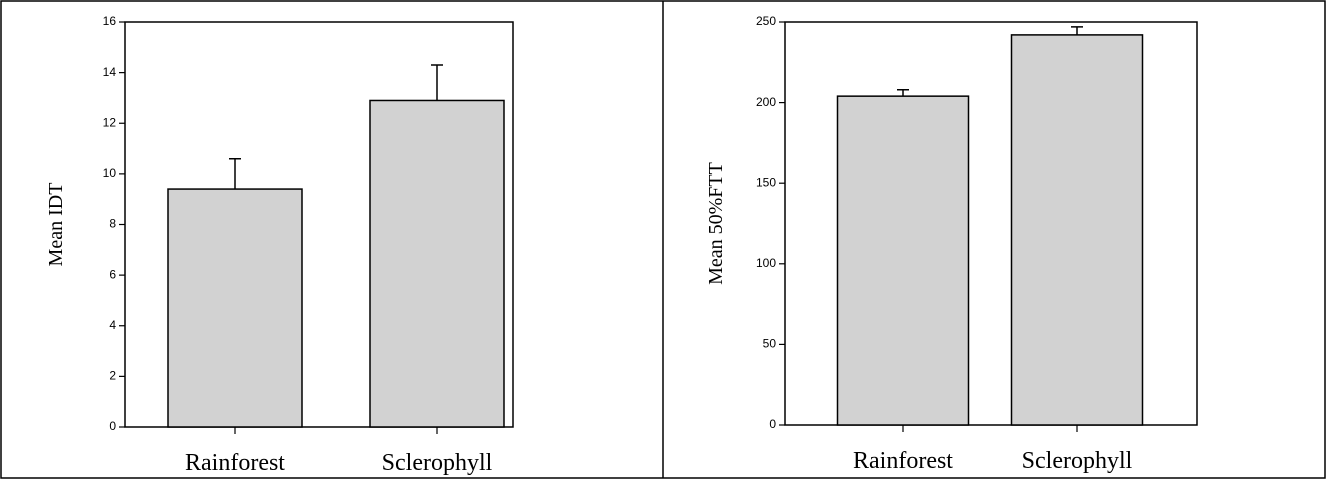 This screenshot has width=1326, height=479. I want to click on y-tick-label: 8, so click(112, 224).